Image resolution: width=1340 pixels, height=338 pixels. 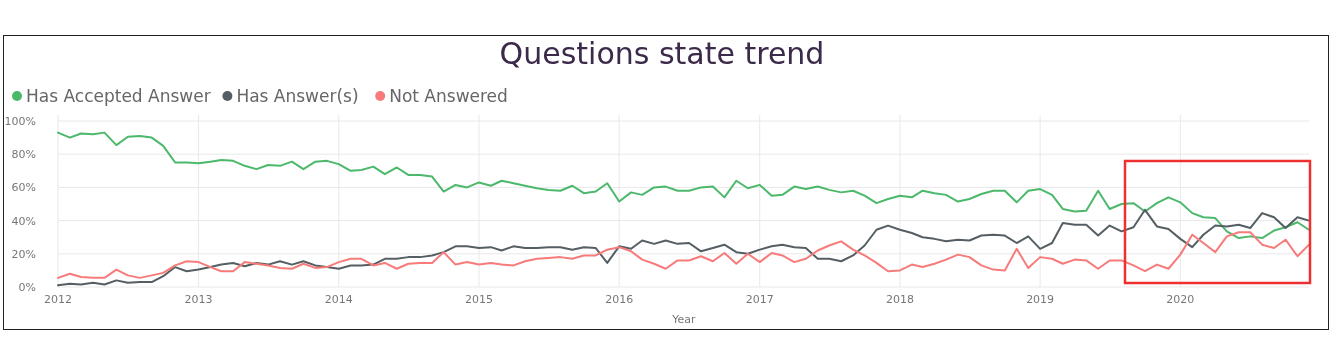 What do you see at coordinates (58, 299) in the screenshot?
I see `x-tick-label: 2012` at bounding box center [58, 299].